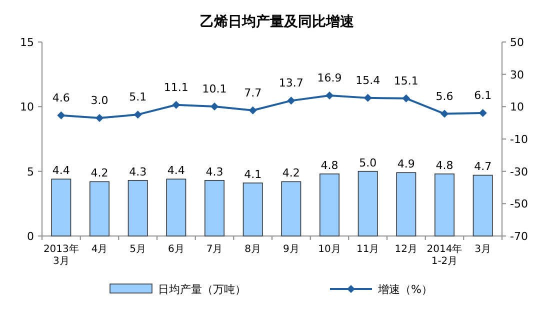  What do you see at coordinates (517, 75) in the screenshot?
I see `y2-tick-label: 30` at bounding box center [517, 75].